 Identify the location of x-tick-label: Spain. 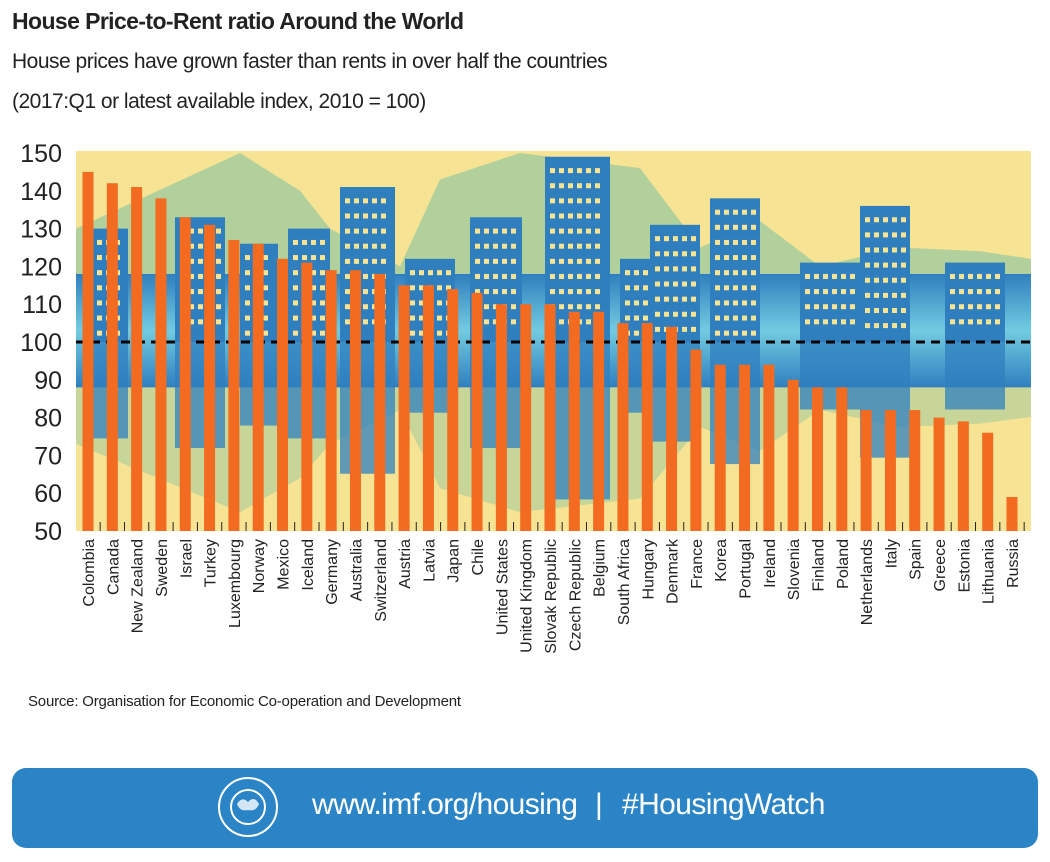
(916, 559).